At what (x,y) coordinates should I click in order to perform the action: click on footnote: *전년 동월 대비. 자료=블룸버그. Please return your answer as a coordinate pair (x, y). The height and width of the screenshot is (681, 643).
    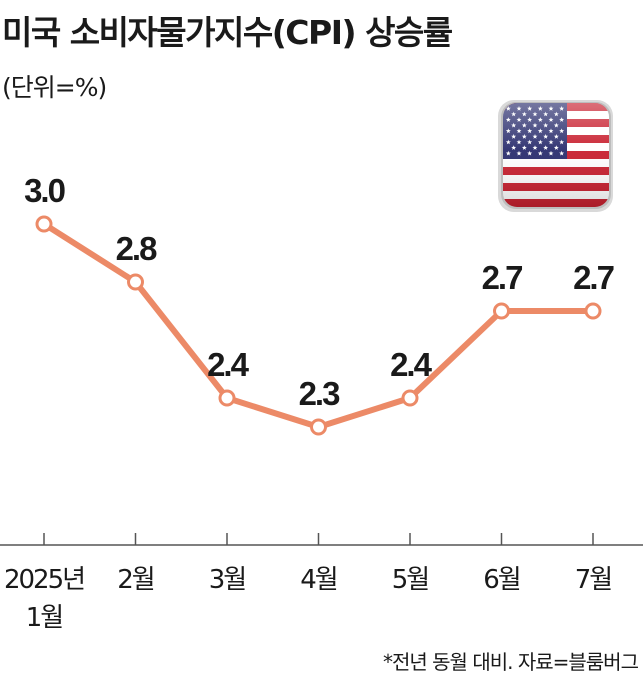
    Looking at the image, I should click on (511, 662).